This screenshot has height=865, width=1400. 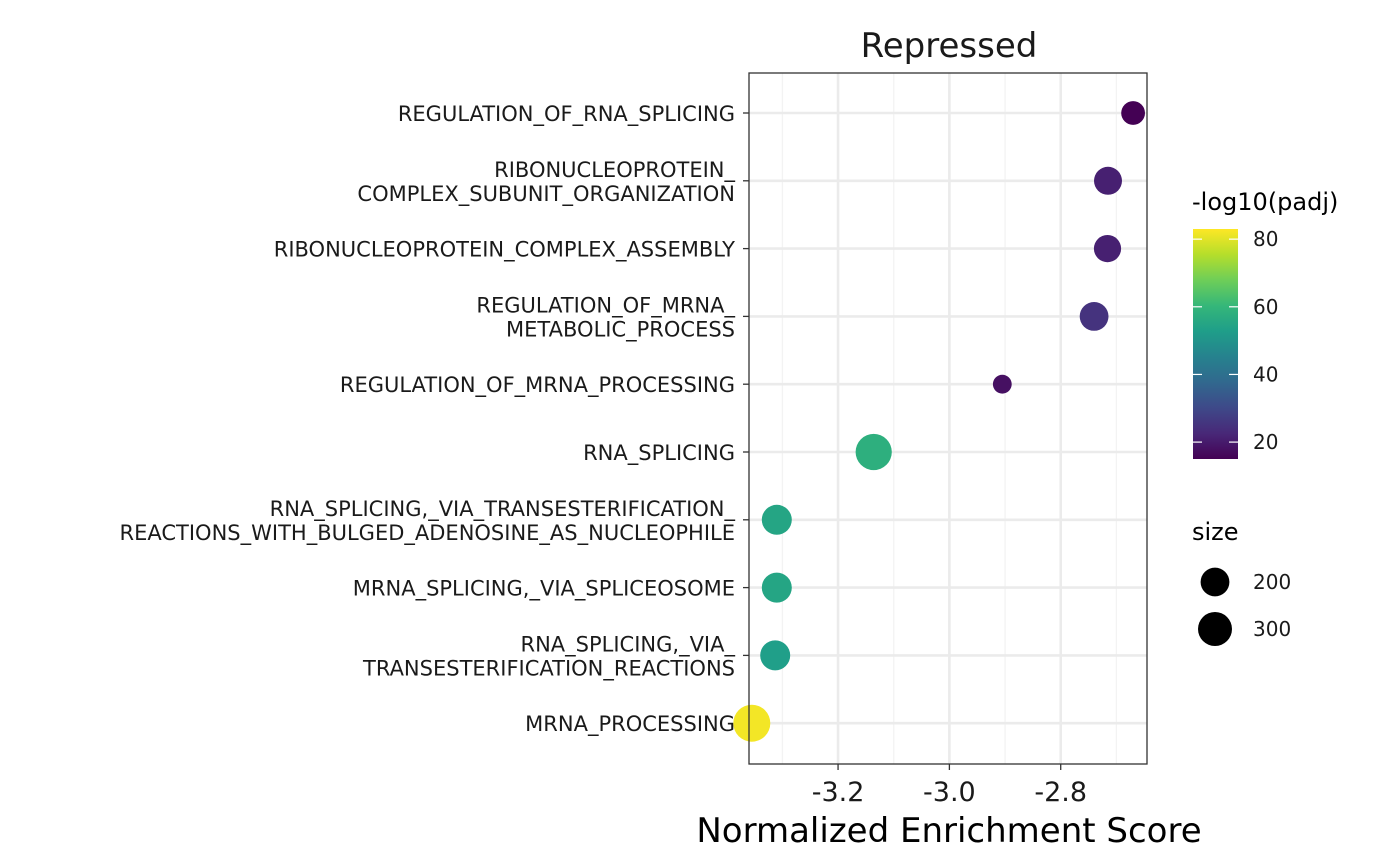 I want to click on category-label: REGULATION_OF_MRNA_ METABOLIC_PROCESS, so click(x=605, y=317).